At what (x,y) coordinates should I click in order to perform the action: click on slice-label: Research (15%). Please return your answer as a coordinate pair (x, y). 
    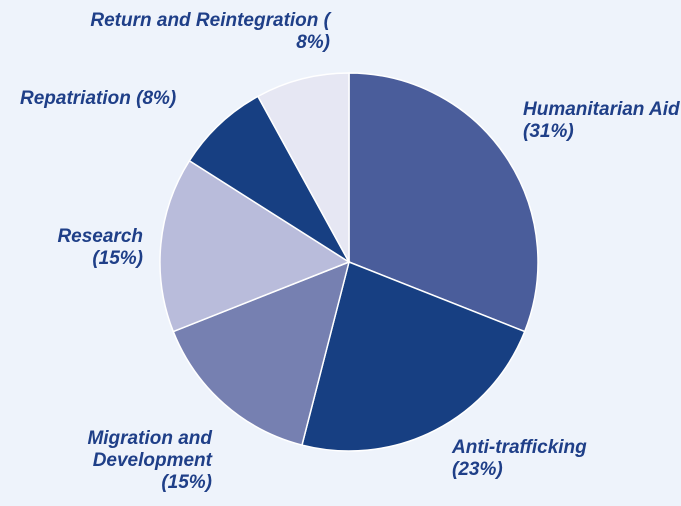
    Looking at the image, I should click on (88, 248).